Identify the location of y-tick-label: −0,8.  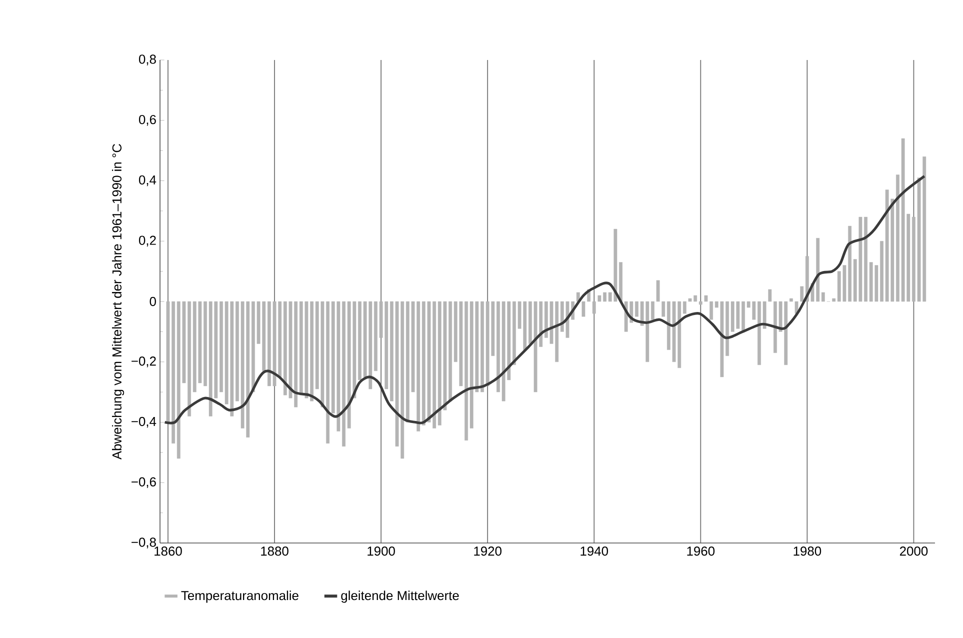
(144, 543).